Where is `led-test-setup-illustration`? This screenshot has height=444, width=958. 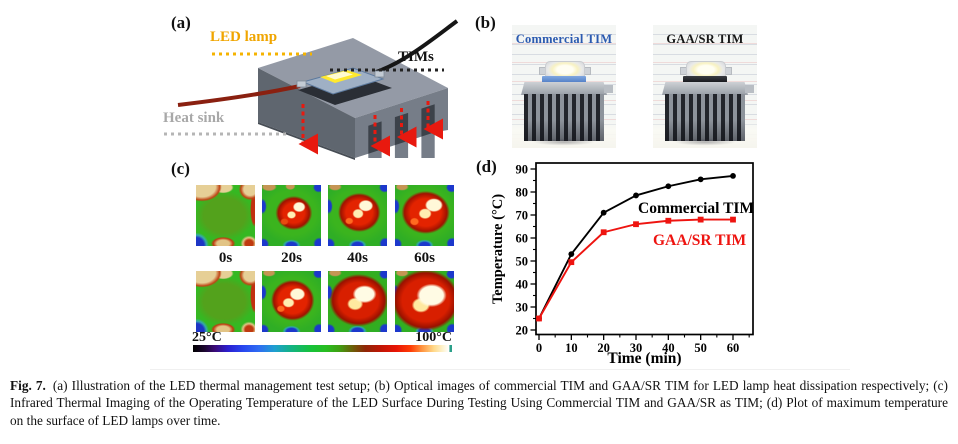
led-test-setup-illustration is located at coordinates (311, 89).